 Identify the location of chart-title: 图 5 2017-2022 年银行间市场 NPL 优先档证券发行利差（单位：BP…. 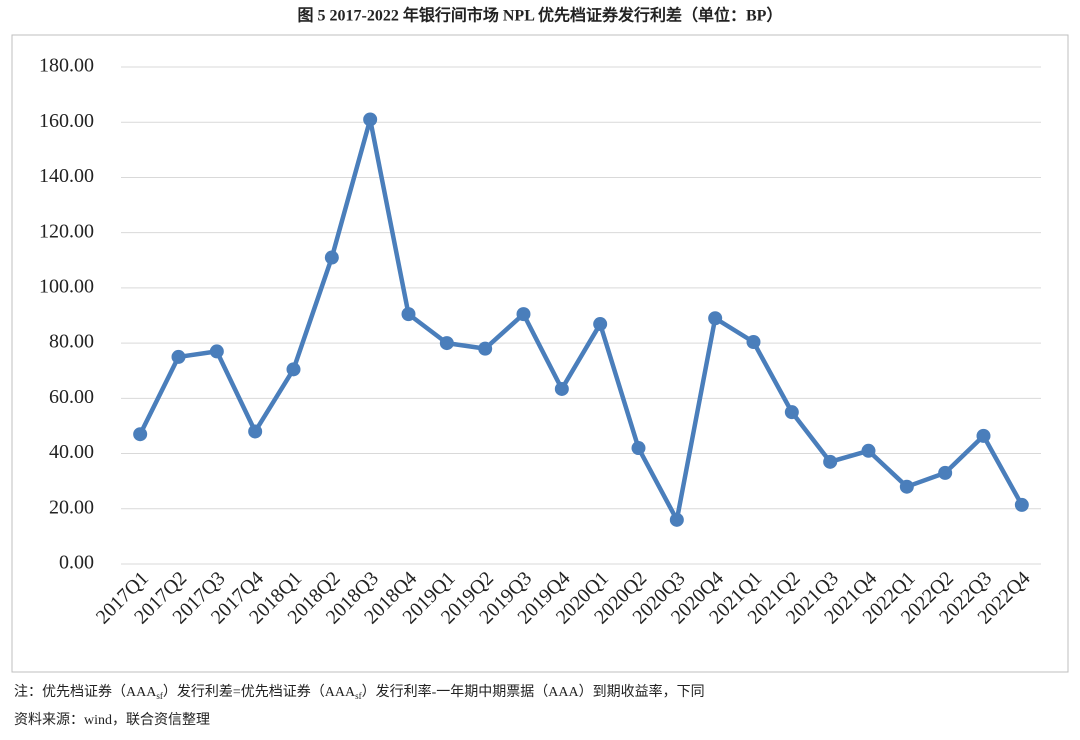
(540, 15).